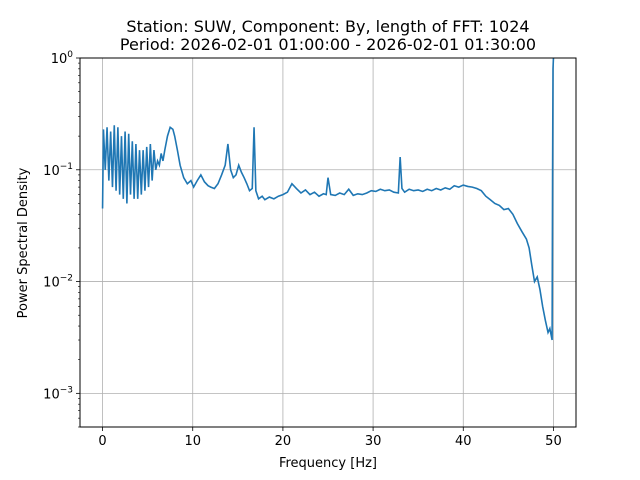  Describe the element at coordinates (23, 242) in the screenshot. I see `y-axis-label: Power Spectral Density` at that location.